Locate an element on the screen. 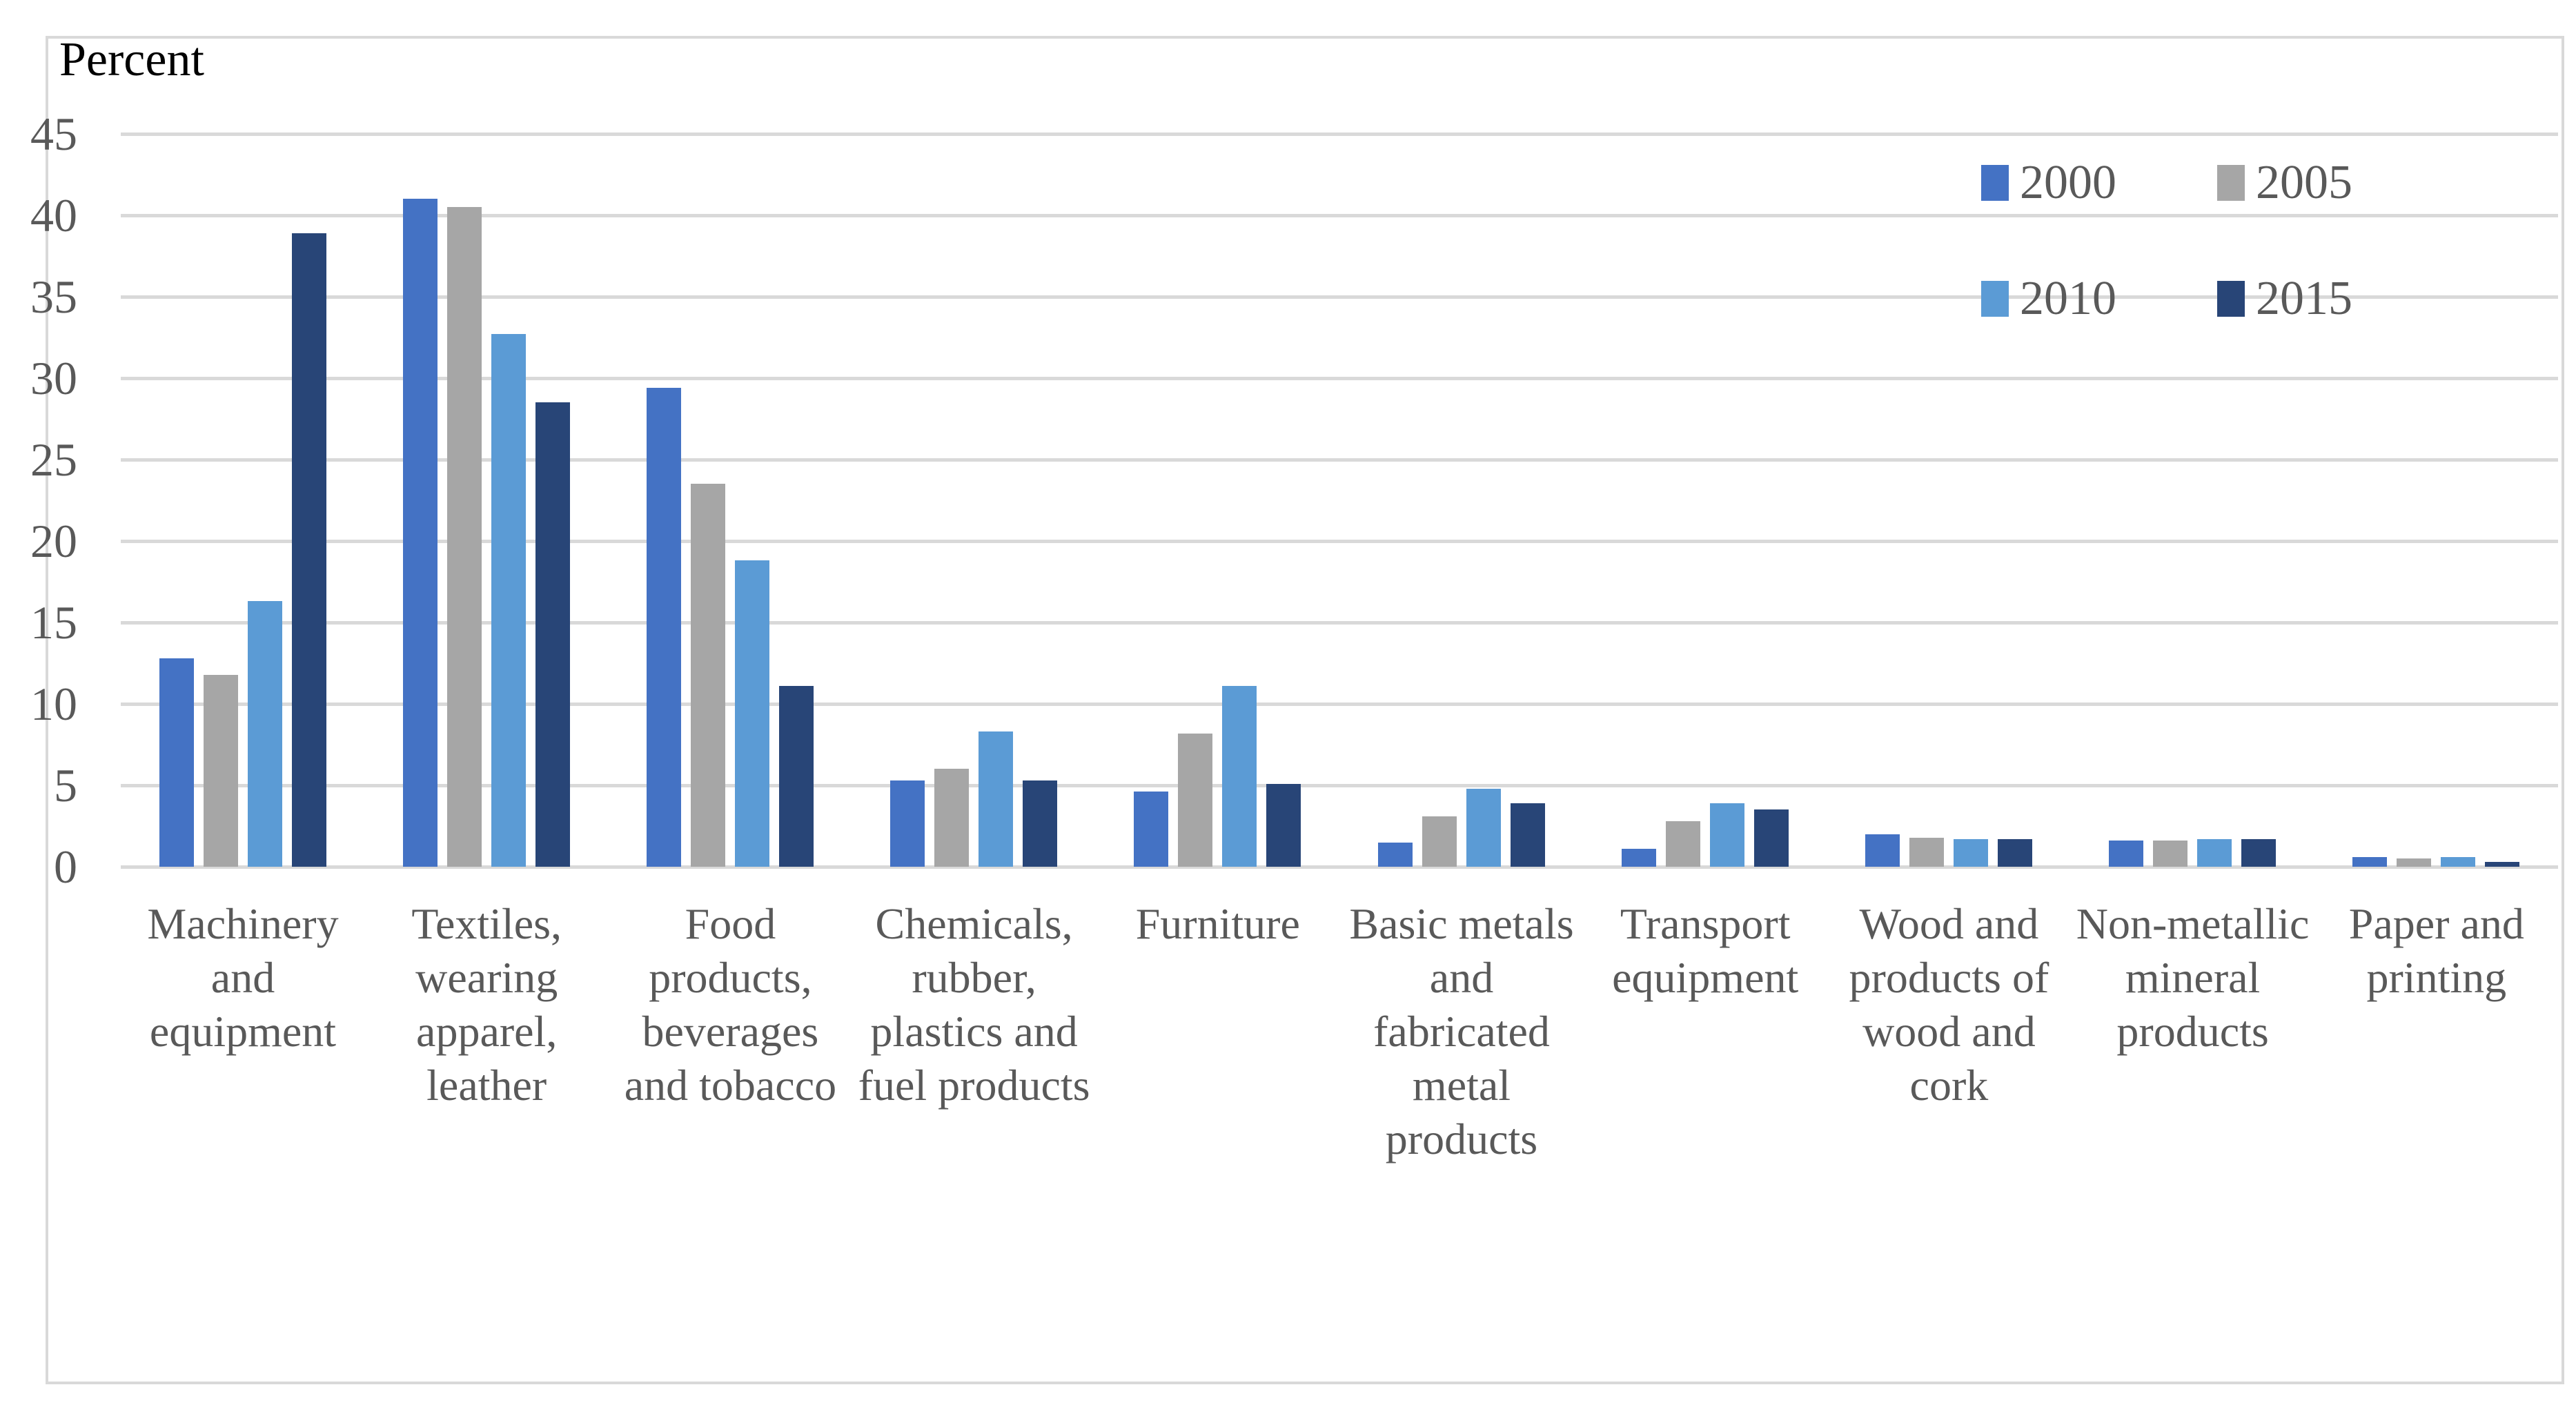  bar-2010-group4 is located at coordinates (996, 799).